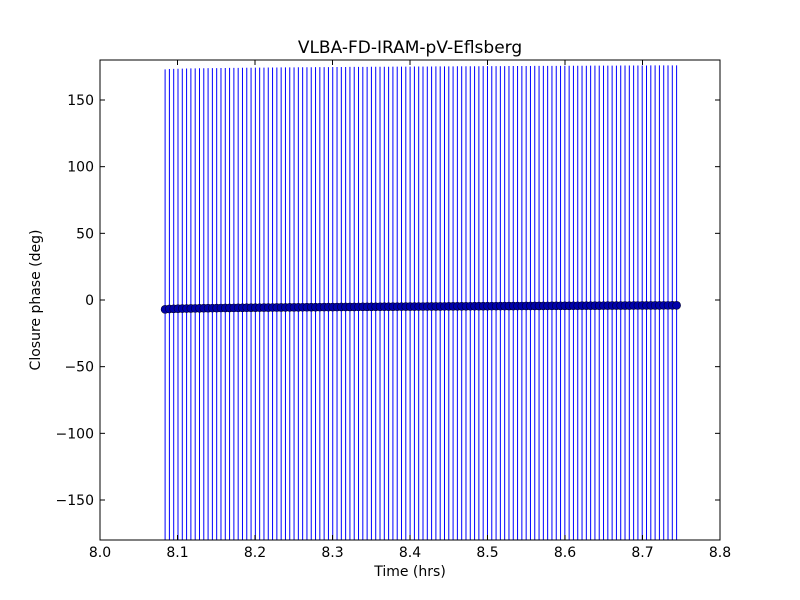 Image resolution: width=800 pixels, height=600 pixels. Describe the element at coordinates (410, 48) in the screenshot. I see `chart-title: VLBA-FD-IRAM-pV-Eflsberg` at that location.